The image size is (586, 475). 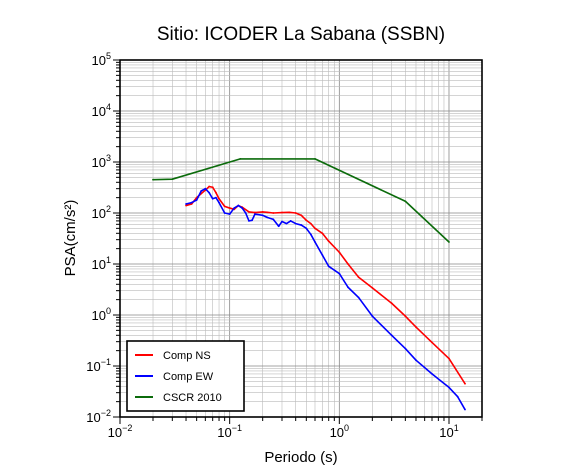 I want to click on series-cscr-2010, so click(x=301, y=200).